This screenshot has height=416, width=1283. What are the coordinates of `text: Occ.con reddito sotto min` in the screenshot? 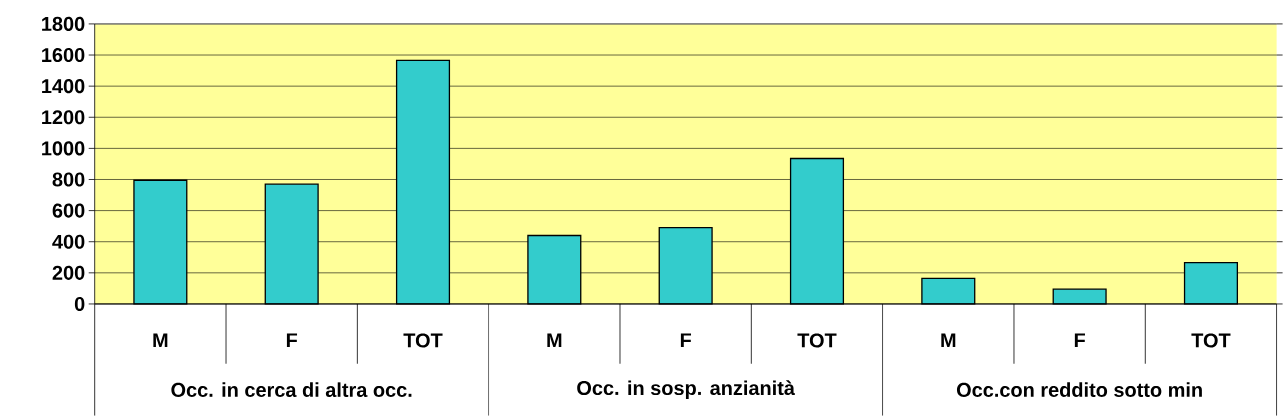 It's located at (1079, 389).